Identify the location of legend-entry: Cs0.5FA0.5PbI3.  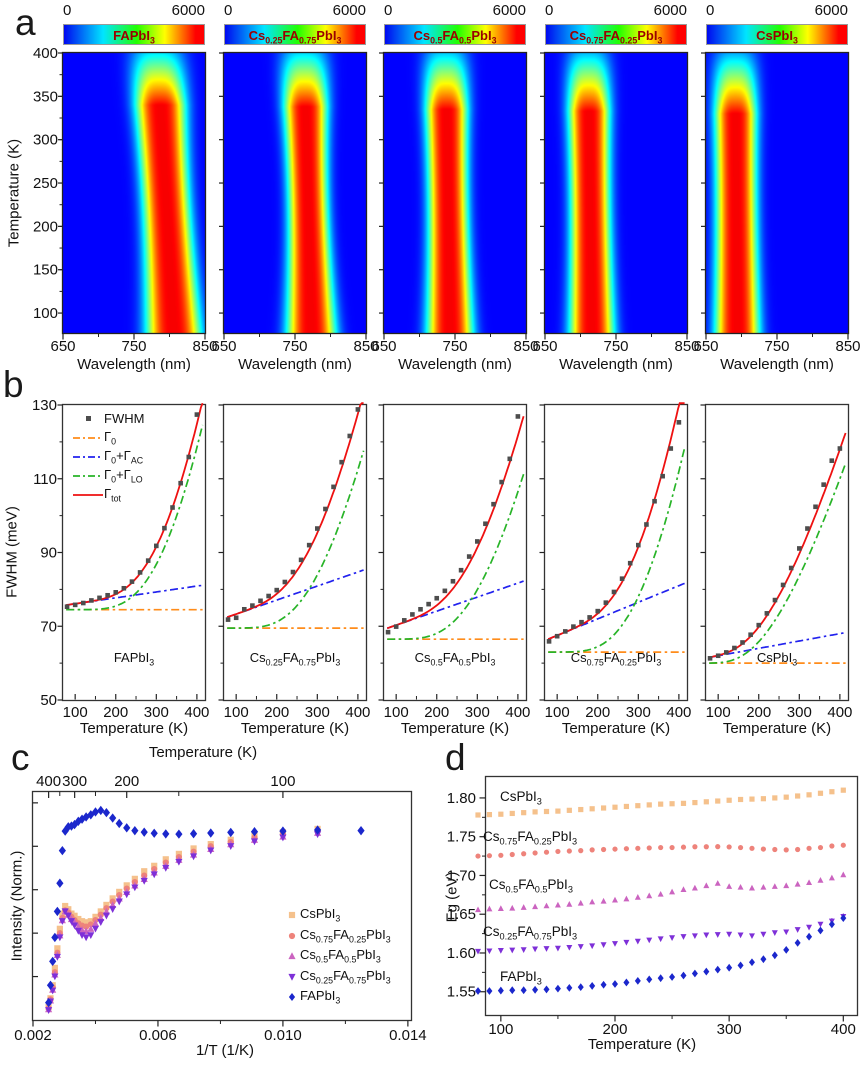
(337, 956).